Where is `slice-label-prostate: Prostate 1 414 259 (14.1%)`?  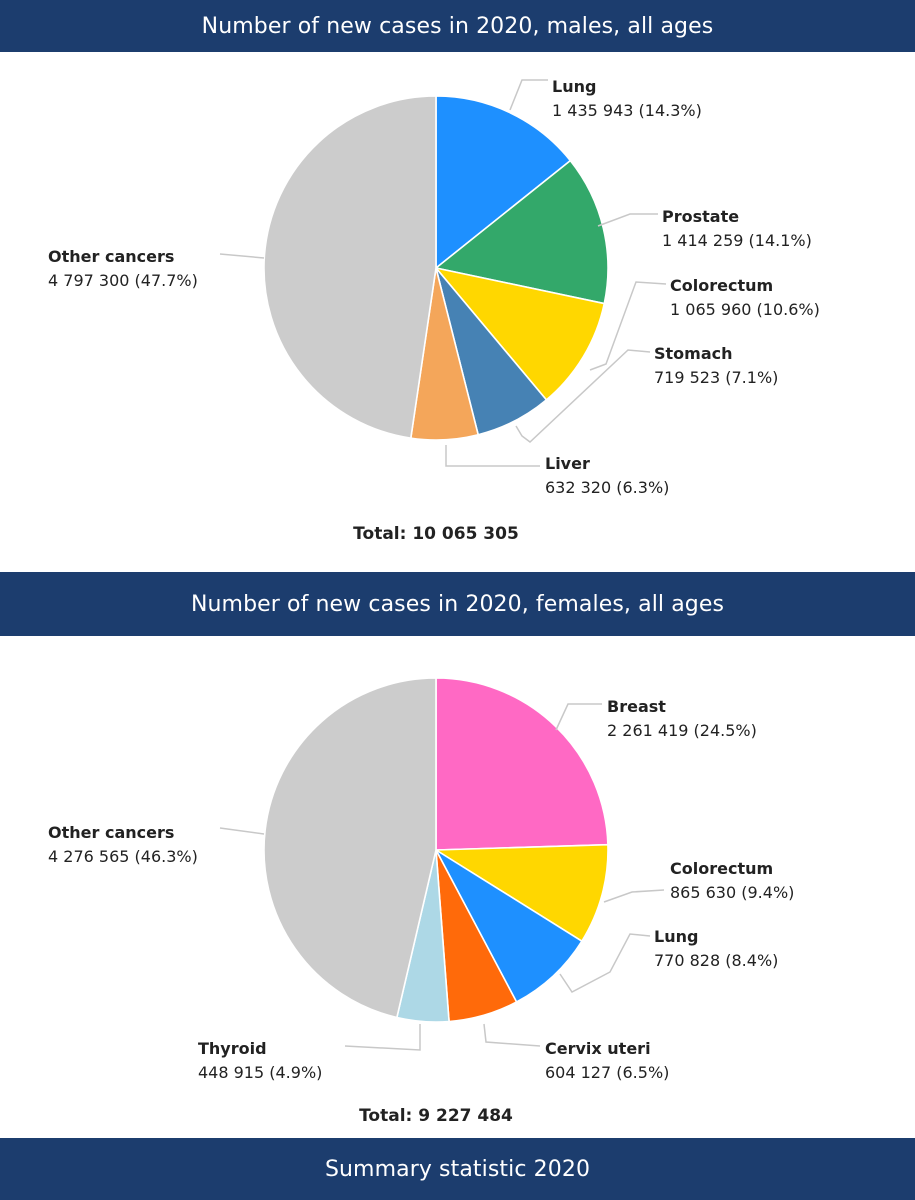 slice-label-prostate: Prostate 1 414 259 (14.1%) is located at coordinates (737, 228).